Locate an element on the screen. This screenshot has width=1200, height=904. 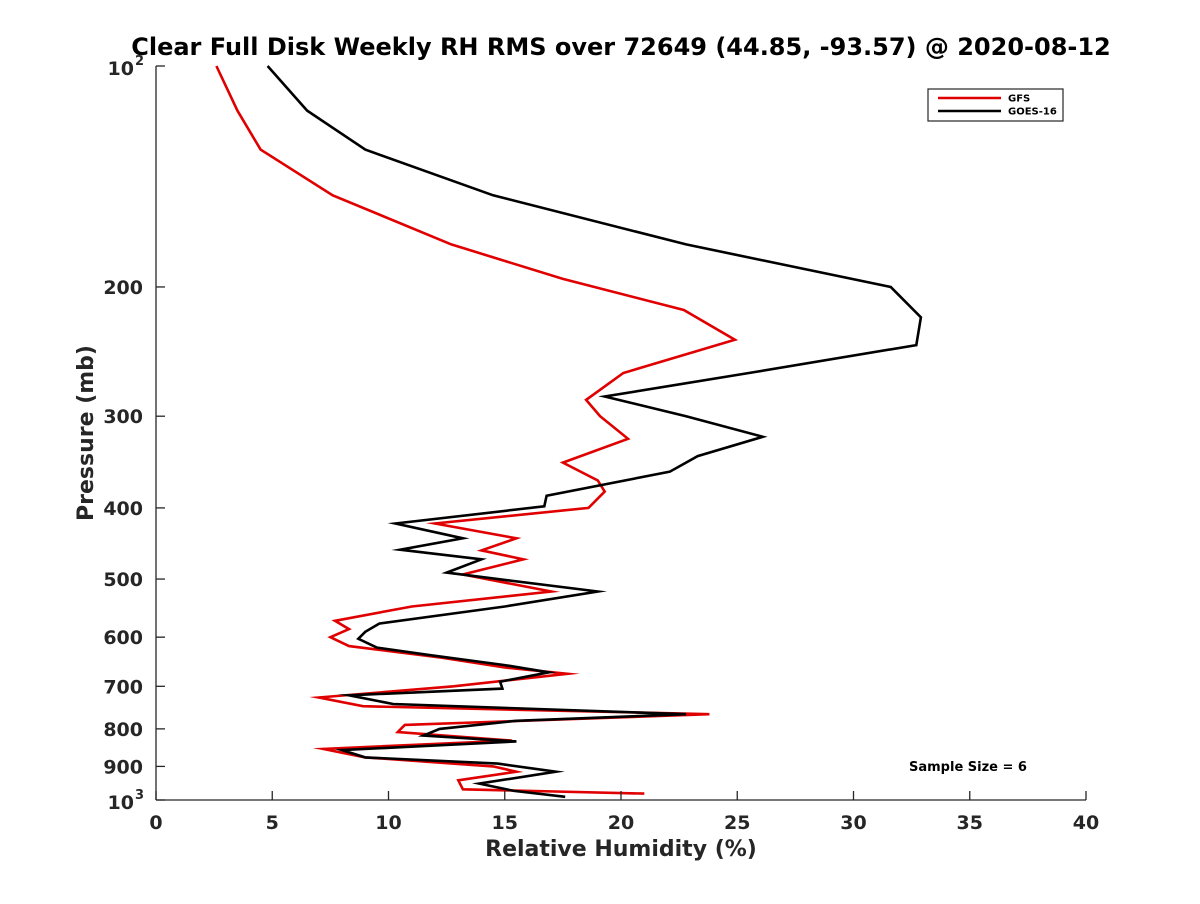
y-tick-exponent: 3 is located at coordinates (139, 795).